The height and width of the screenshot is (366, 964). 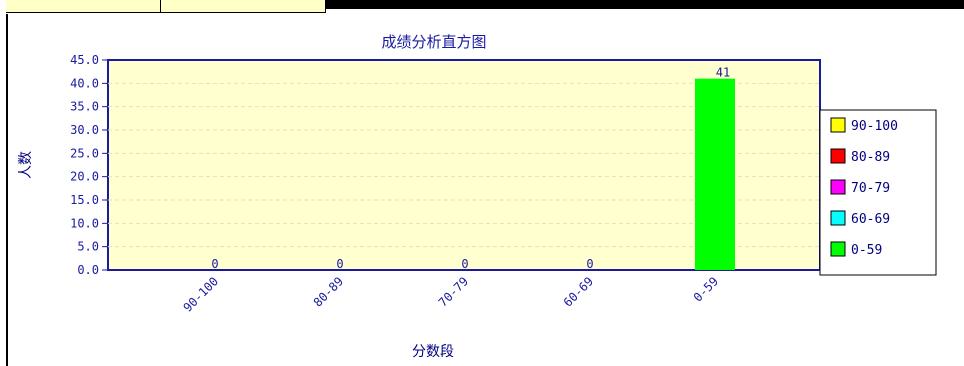 I want to click on y-tick-label: 40.0, so click(x=84, y=83).